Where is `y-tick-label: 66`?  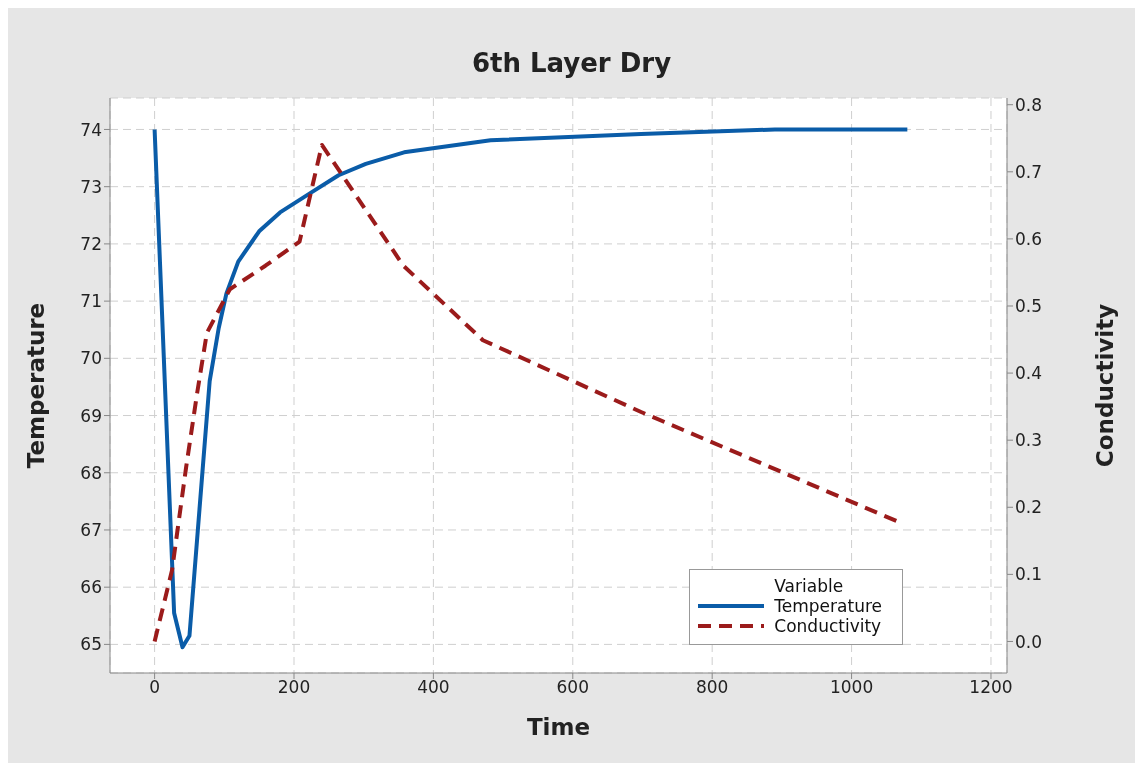
y-tick-label: 66 is located at coordinates (91, 587).